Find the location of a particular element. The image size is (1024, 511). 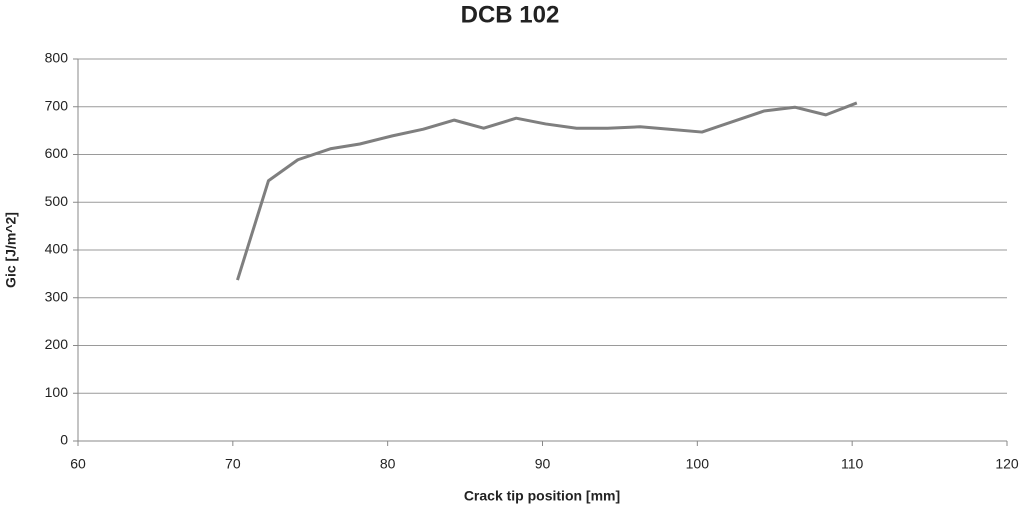

x-tick-label: 70 is located at coordinates (233, 464).